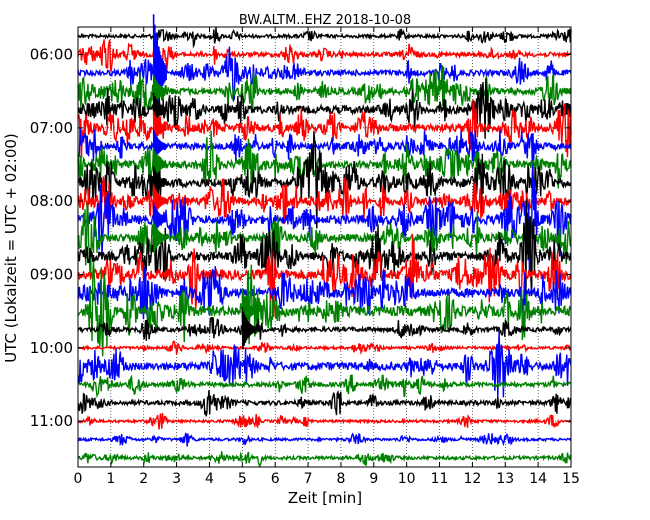 The width and height of the screenshot is (650, 520). What do you see at coordinates (308, 479) in the screenshot?
I see `x-tick-label: 7` at bounding box center [308, 479].